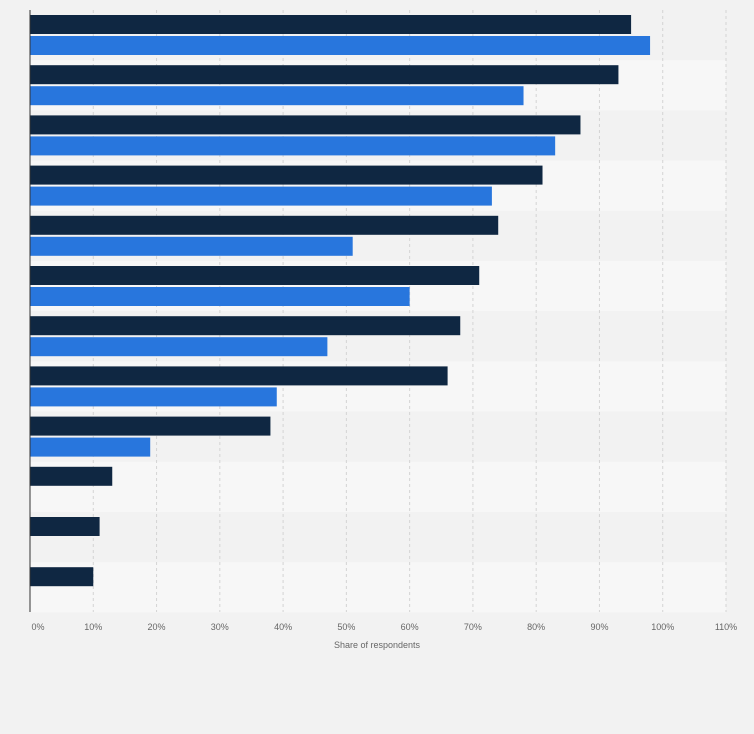 The width and height of the screenshot is (754, 734). I want to click on x-tick-label: 80%, so click(536, 627).